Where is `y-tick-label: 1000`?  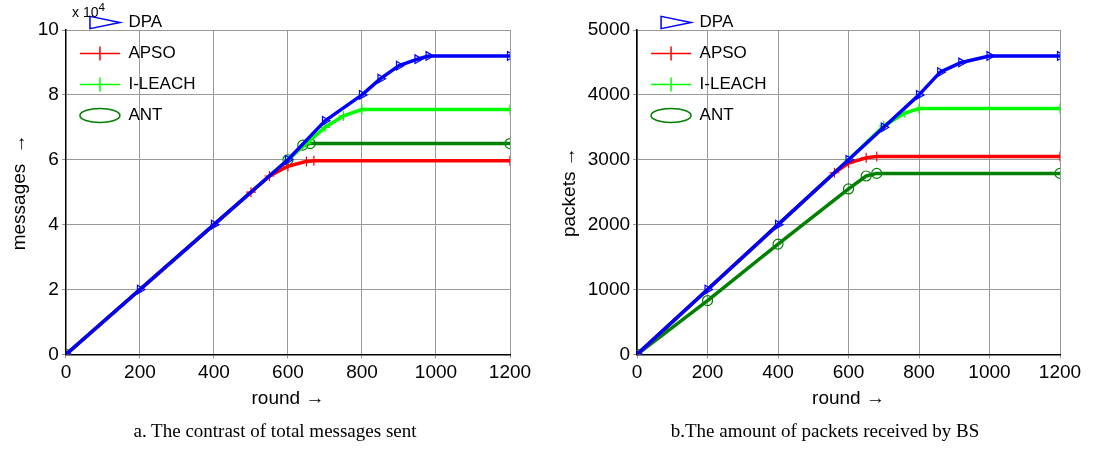
y-tick-label: 1000 is located at coordinates (609, 288).